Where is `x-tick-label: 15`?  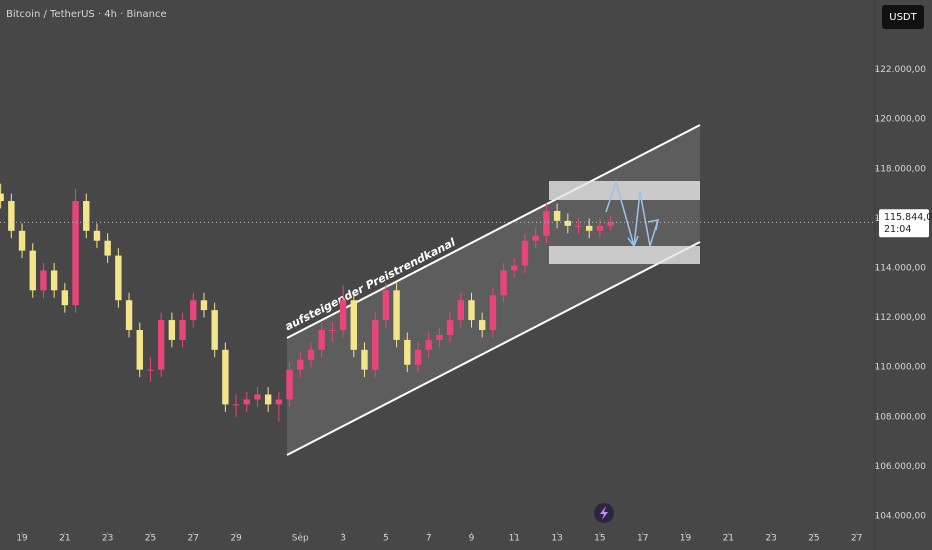
x-tick-label: 15 is located at coordinates (599, 539).